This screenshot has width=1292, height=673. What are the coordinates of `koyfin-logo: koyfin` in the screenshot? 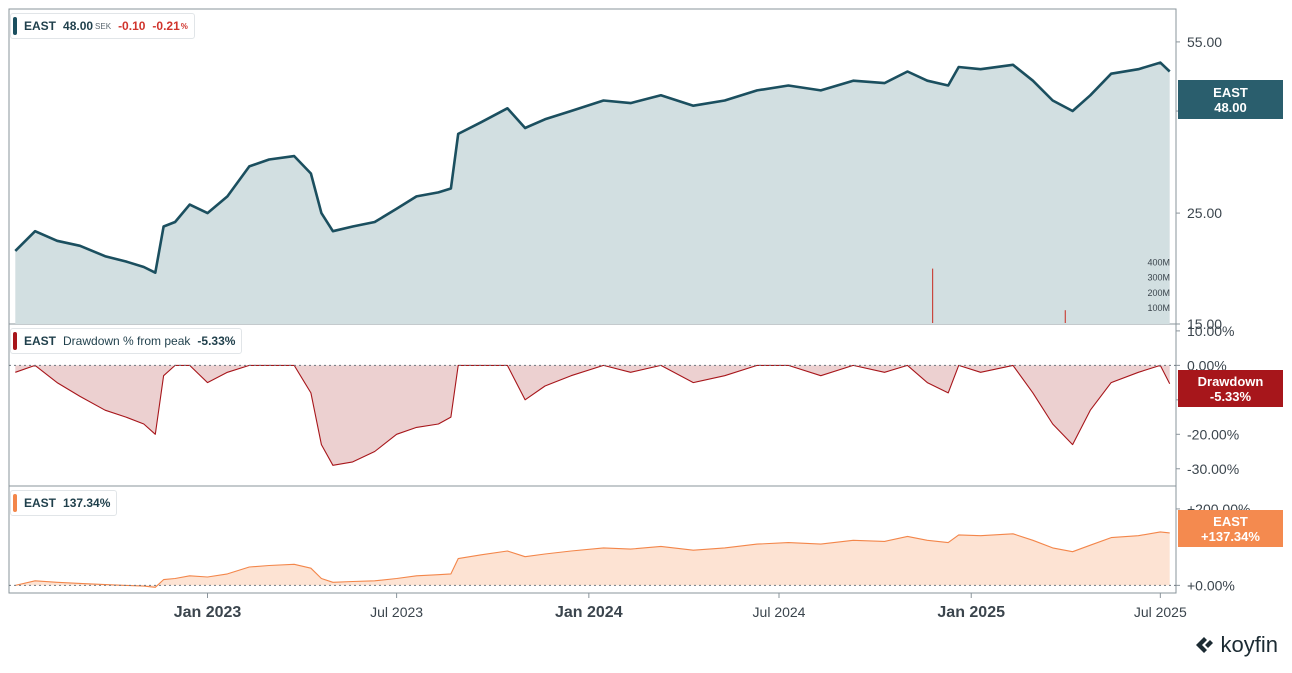 It's located at (1235, 645).